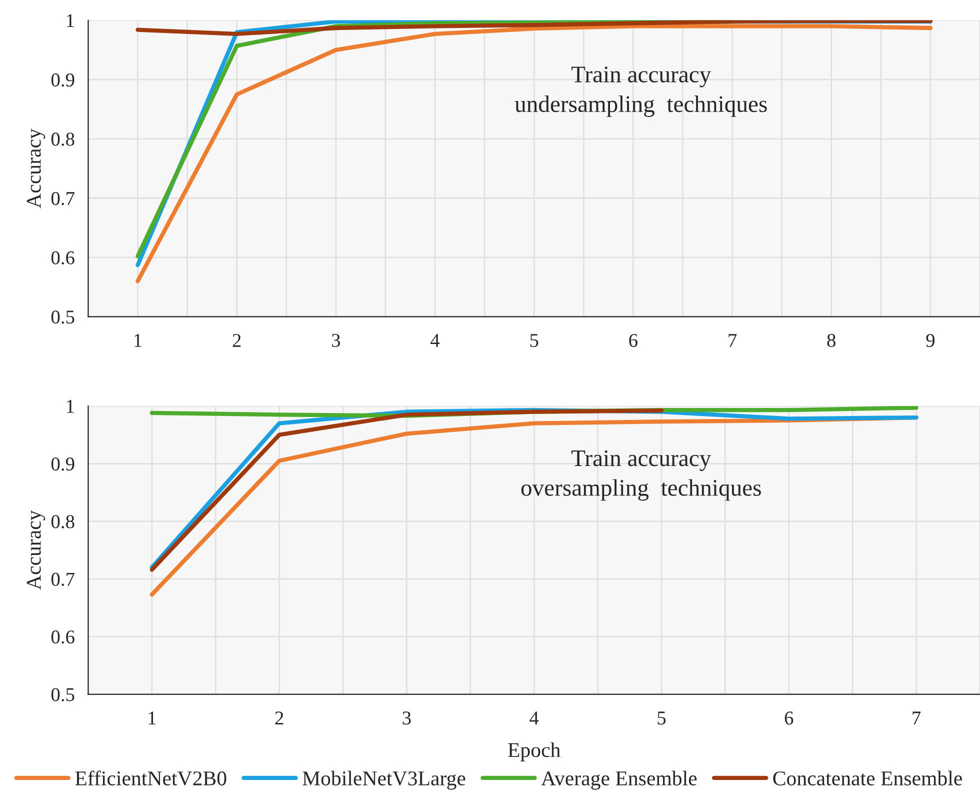 The width and height of the screenshot is (980, 812). What do you see at coordinates (641, 475) in the screenshot?
I see `annotation: Train accuracy oversampling techniques` at bounding box center [641, 475].